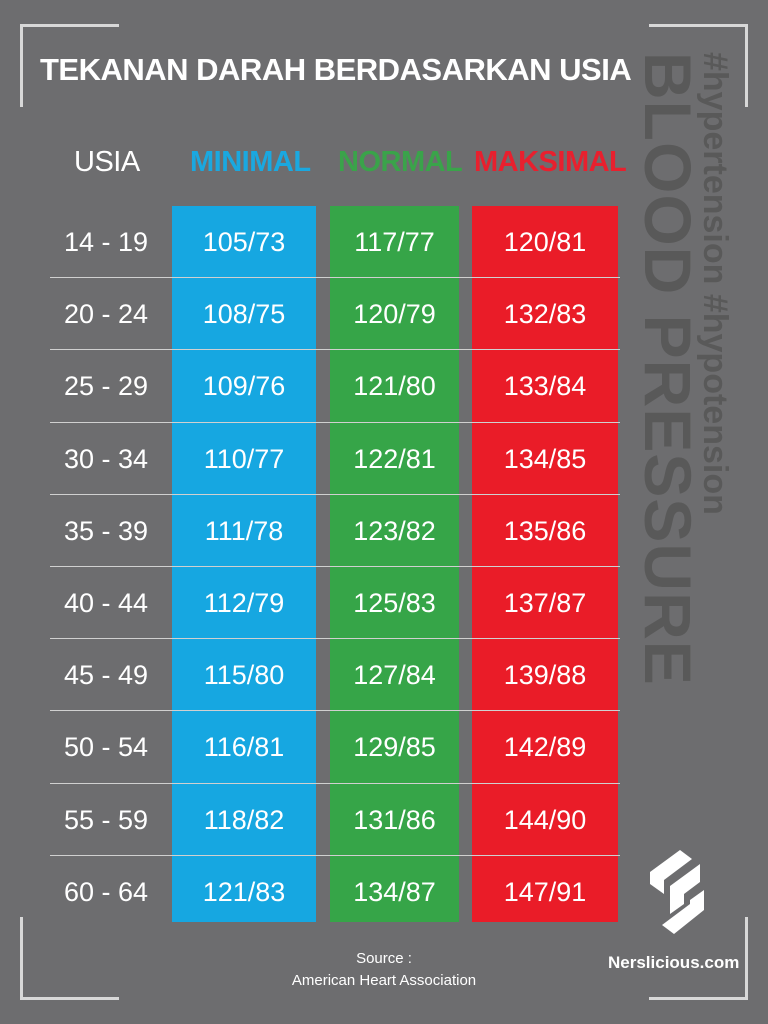 This screenshot has width=768, height=1024. What do you see at coordinates (244, 675) in the screenshot?
I see `minimal-cell: 115/80` at bounding box center [244, 675].